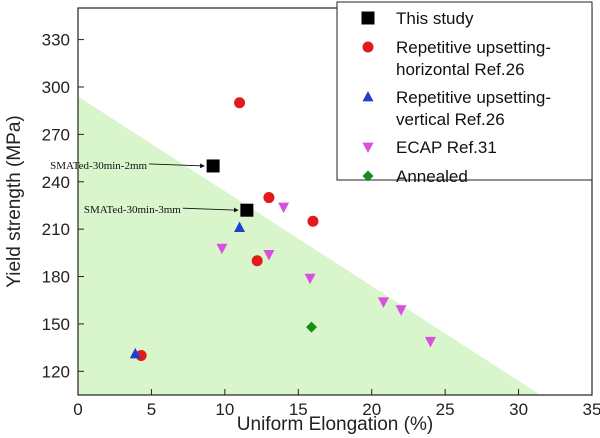  What do you see at coordinates (432, 176) in the screenshot?
I see `legend-label: Annealed` at bounding box center [432, 176].